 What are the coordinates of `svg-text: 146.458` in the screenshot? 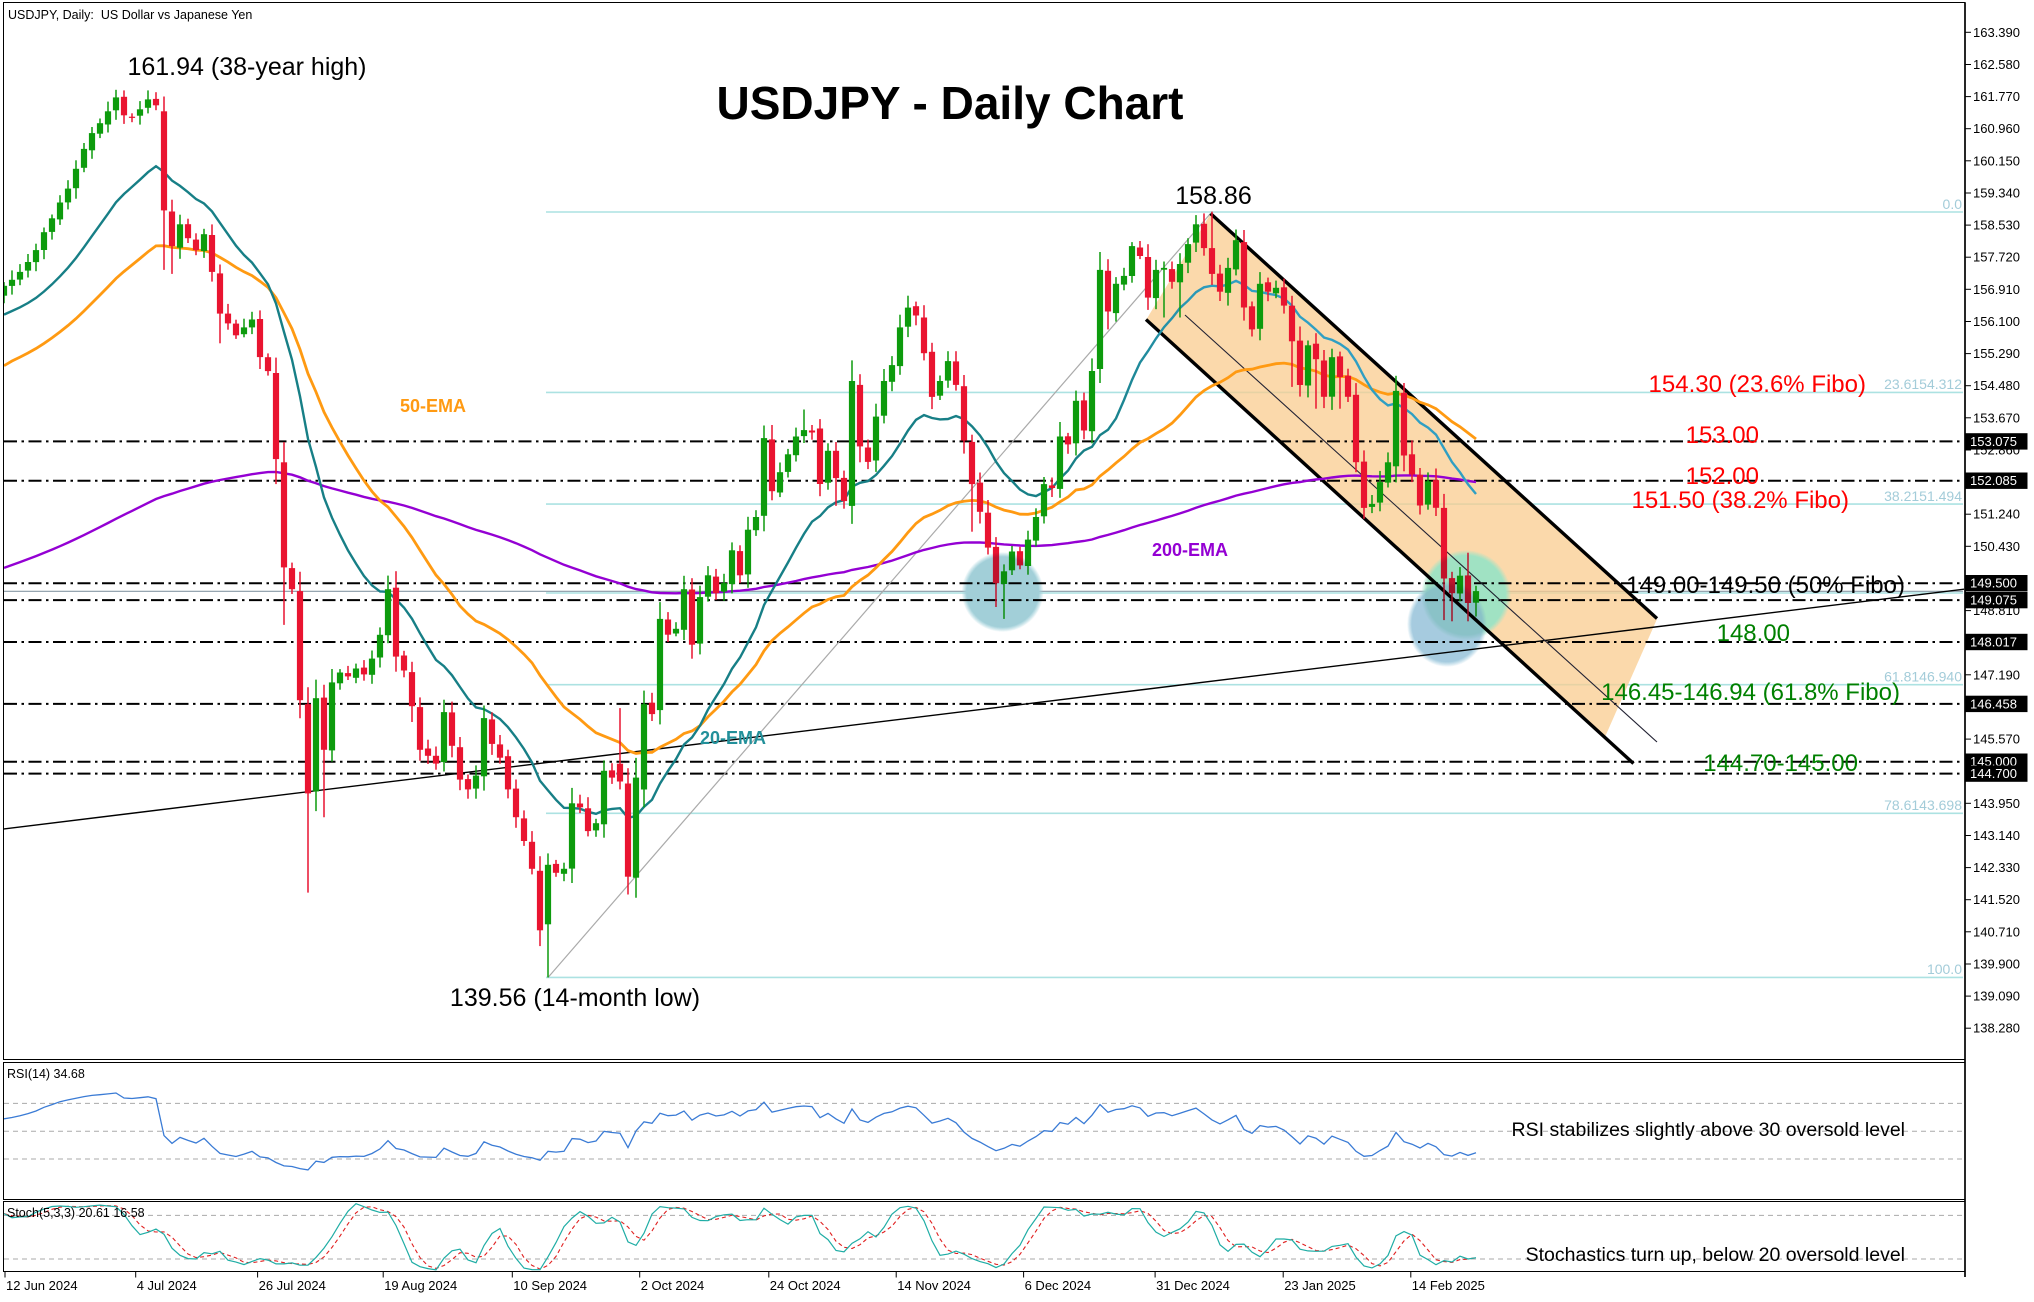 It's located at (1993, 703).